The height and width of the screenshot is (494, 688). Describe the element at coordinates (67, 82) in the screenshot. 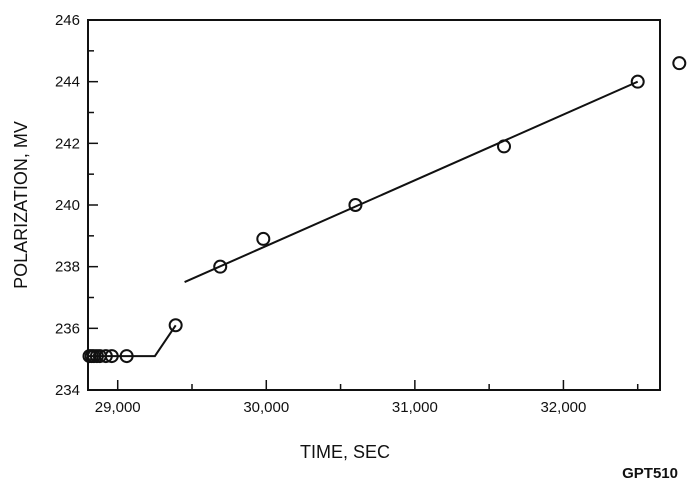

I see `y-tick-label: 244` at that location.